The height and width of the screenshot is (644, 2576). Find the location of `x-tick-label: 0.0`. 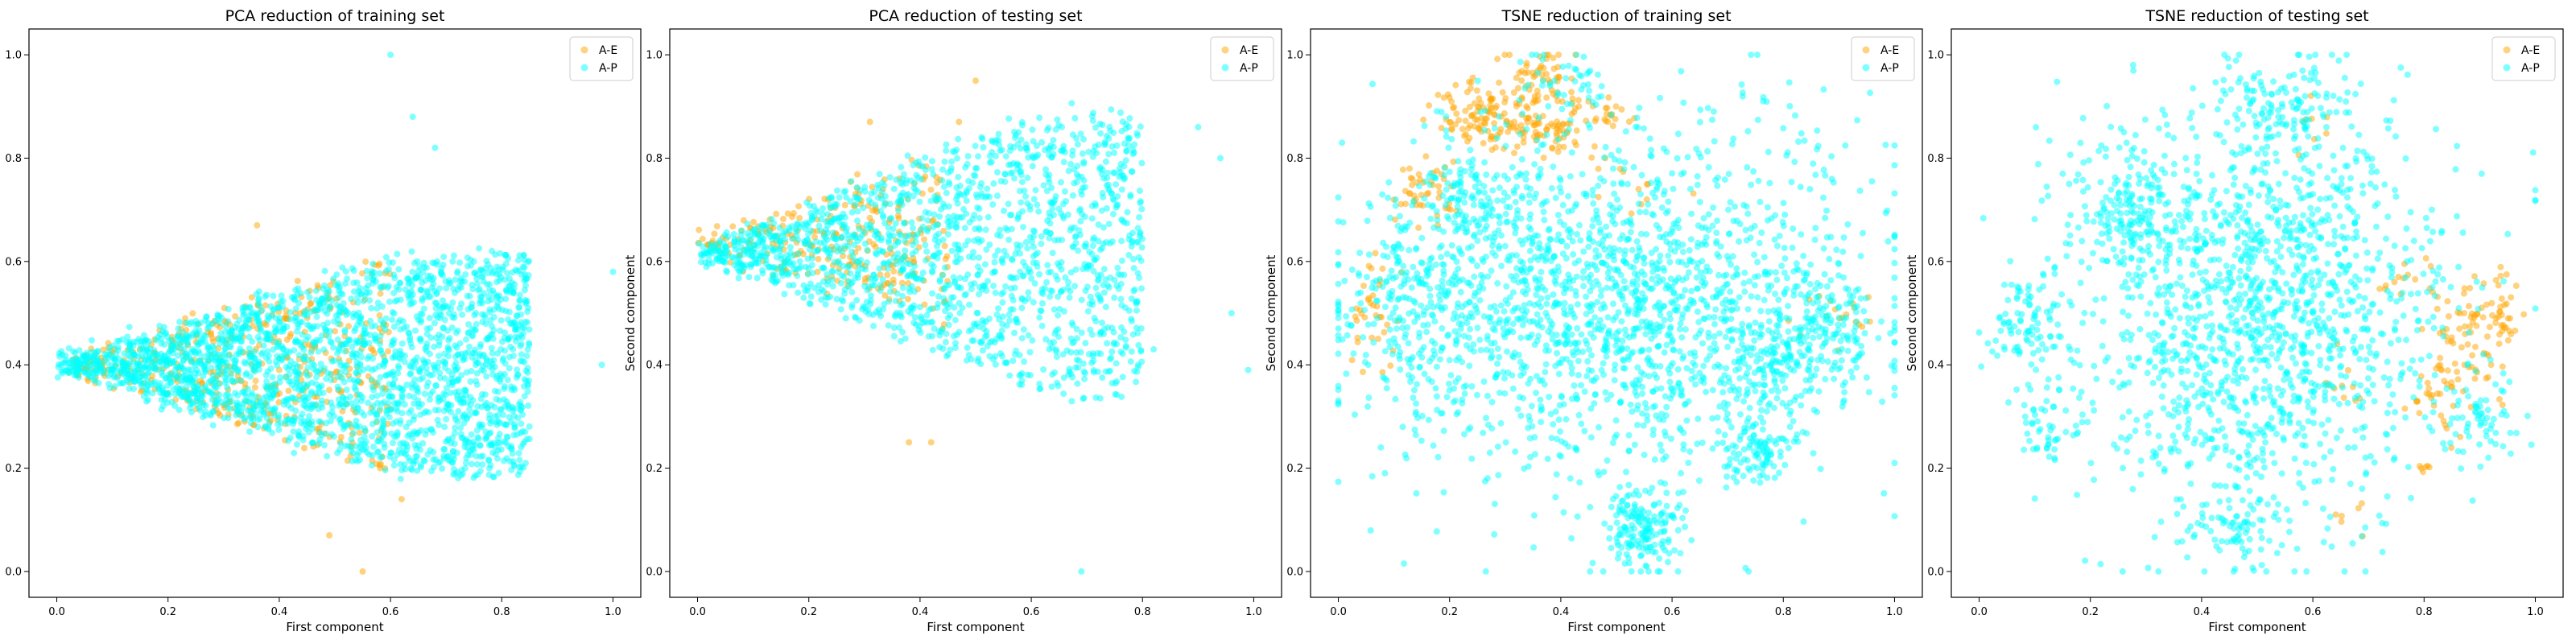

x-tick-label: 0.0 is located at coordinates (56, 612).